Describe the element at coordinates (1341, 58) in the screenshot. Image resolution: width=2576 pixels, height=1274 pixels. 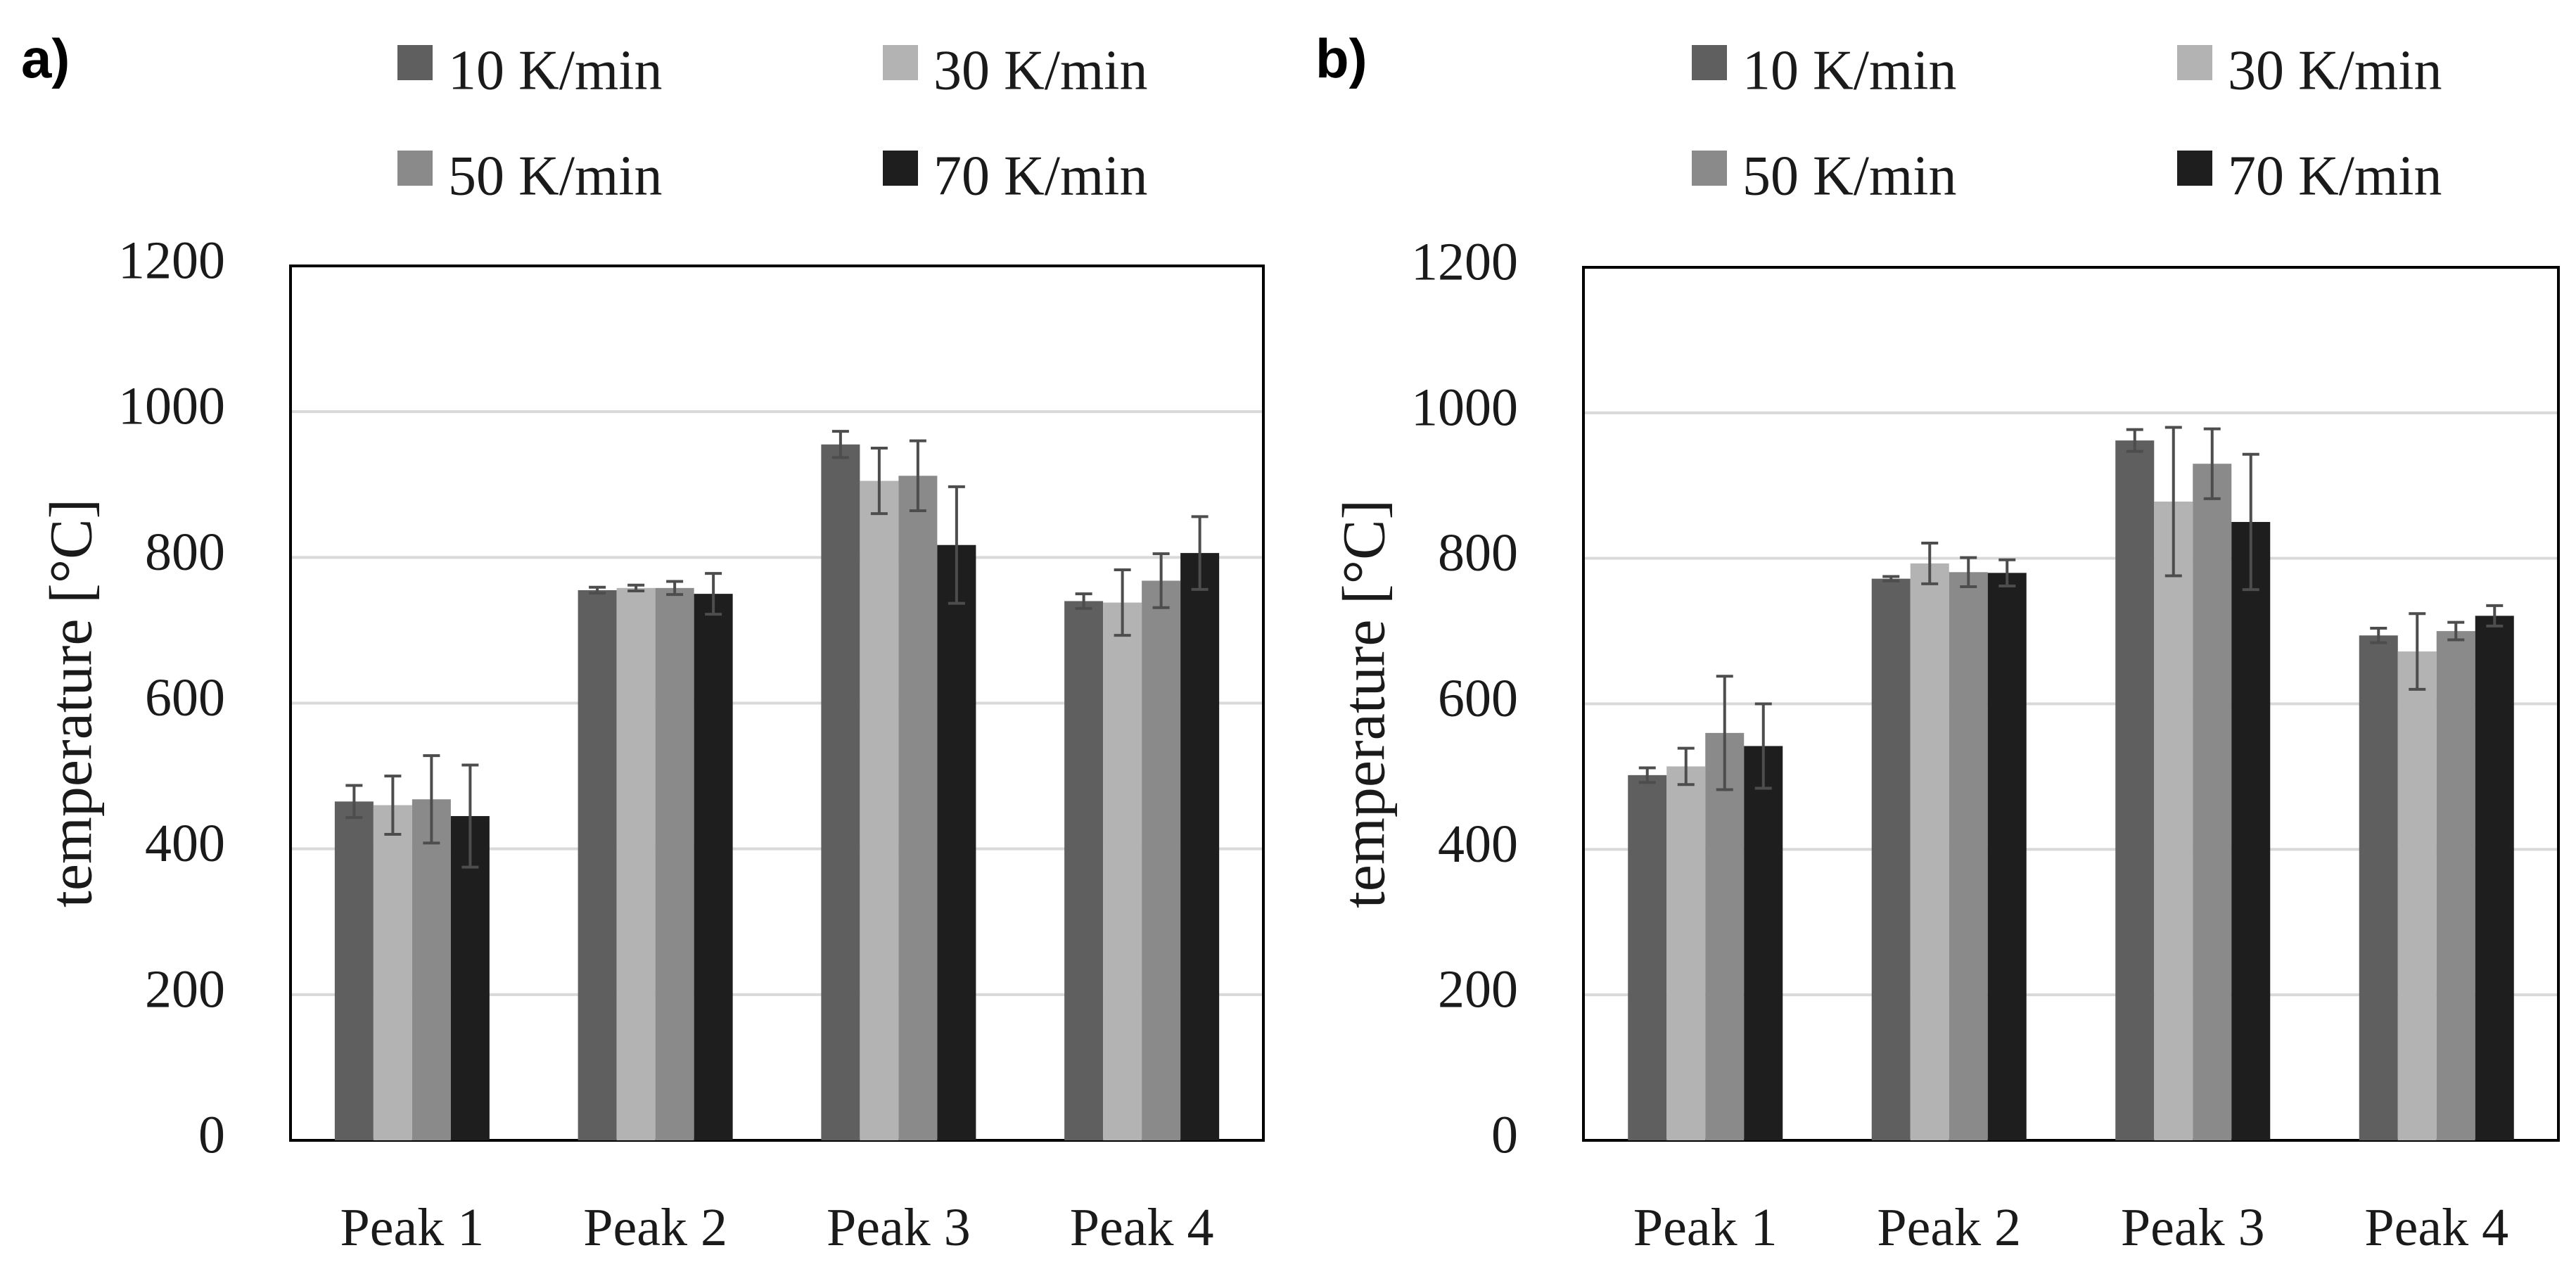
I see `panel-label: b)` at that location.